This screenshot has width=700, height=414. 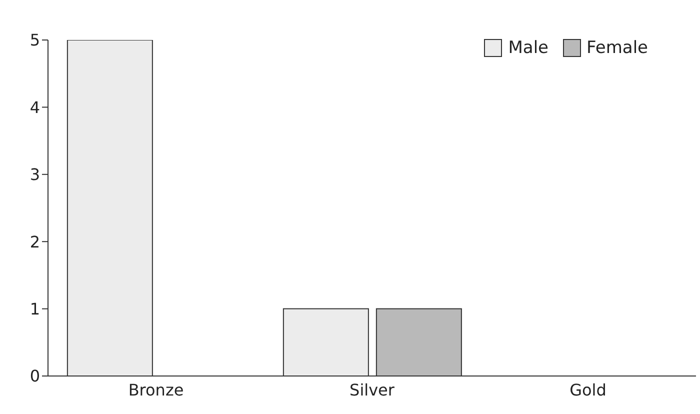 What do you see at coordinates (372, 390) in the screenshot?
I see `x-tick-label: Silver` at bounding box center [372, 390].